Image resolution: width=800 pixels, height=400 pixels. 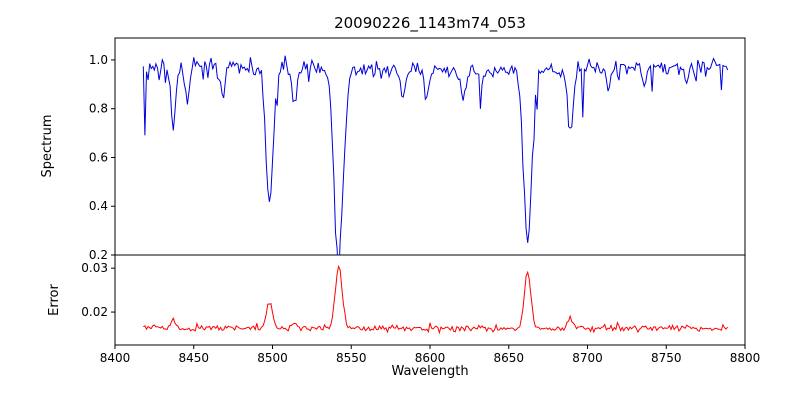 I want to click on y-tick-label: 1.0, so click(x=98, y=60).